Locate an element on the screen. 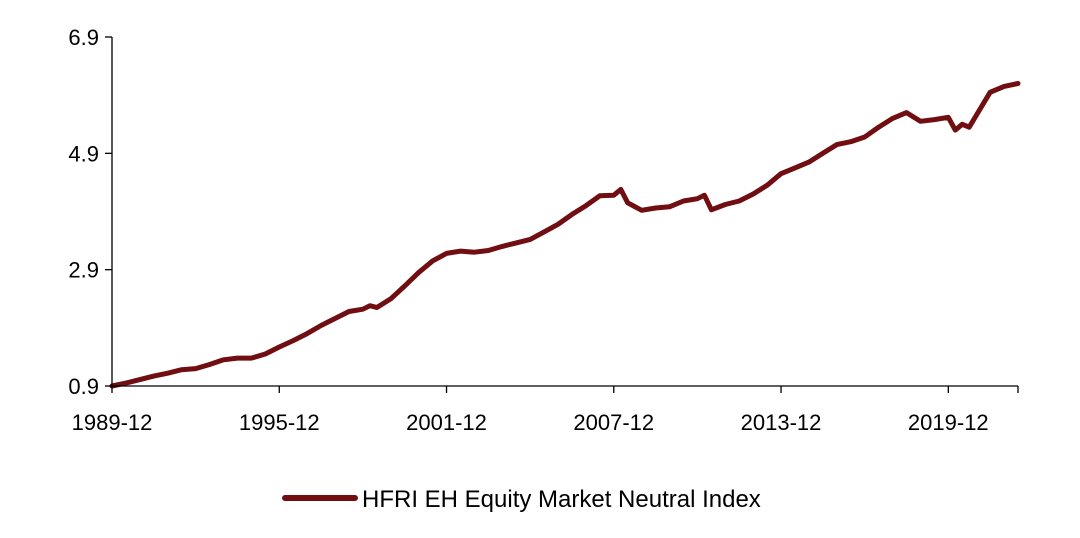 This screenshot has width=1080, height=538. legend-label: HFRI EH Equity Market Neutral Index is located at coordinates (561, 499).